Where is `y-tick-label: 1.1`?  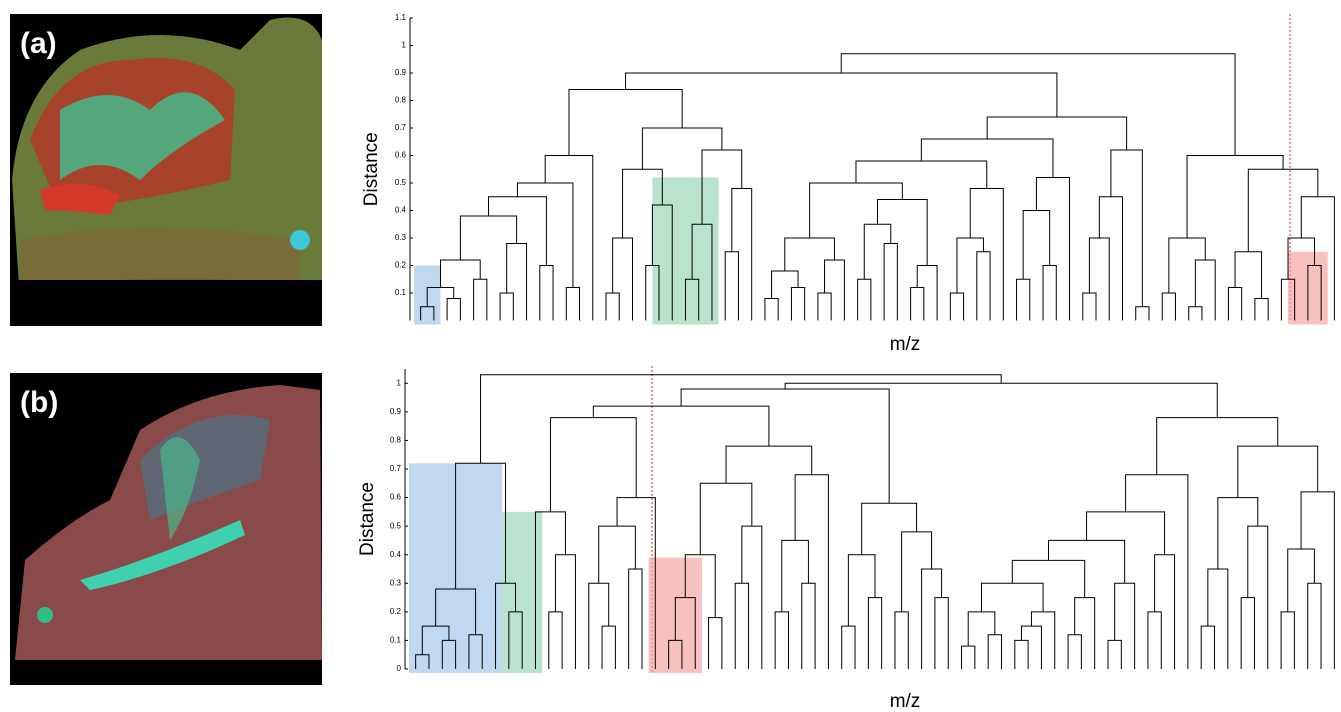 y-tick-label: 1.1 is located at coordinates (401, 17).